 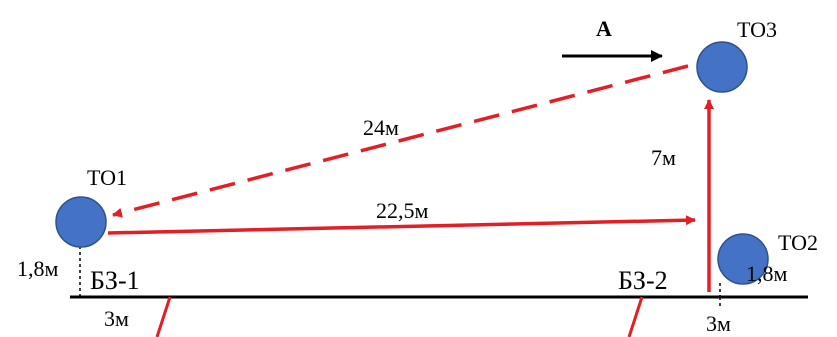 I want to click on label-to1-height: 1,8м, so click(x=38, y=268).